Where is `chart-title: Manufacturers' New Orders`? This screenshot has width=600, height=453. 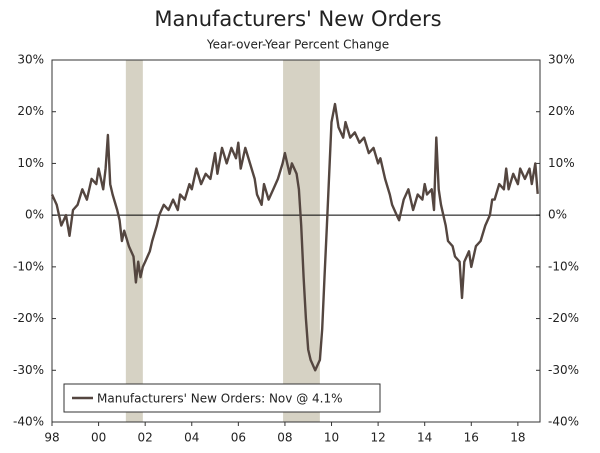 chart-title: Manufacturers' New Orders is located at coordinates (297, 19).